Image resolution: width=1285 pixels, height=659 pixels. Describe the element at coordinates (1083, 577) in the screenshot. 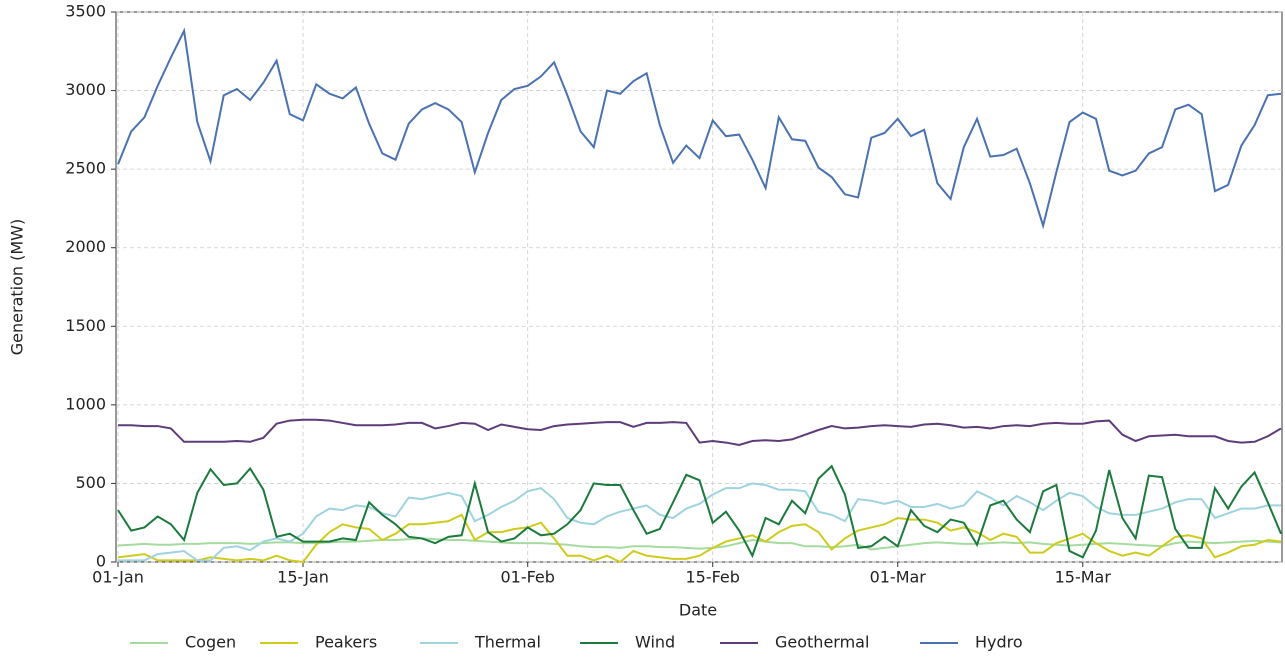

I see `x-tick-label: 15-Mar` at that location.